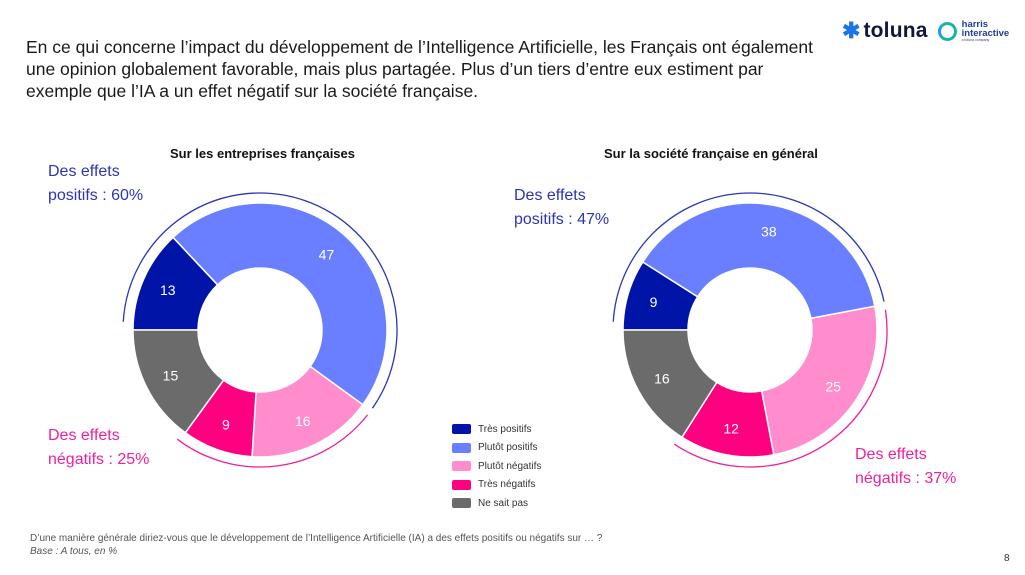 This screenshot has width=1025, height=575. Describe the element at coordinates (985, 30) in the screenshot. I see `harris-wordmark: harris interactive a toluna company` at that location.